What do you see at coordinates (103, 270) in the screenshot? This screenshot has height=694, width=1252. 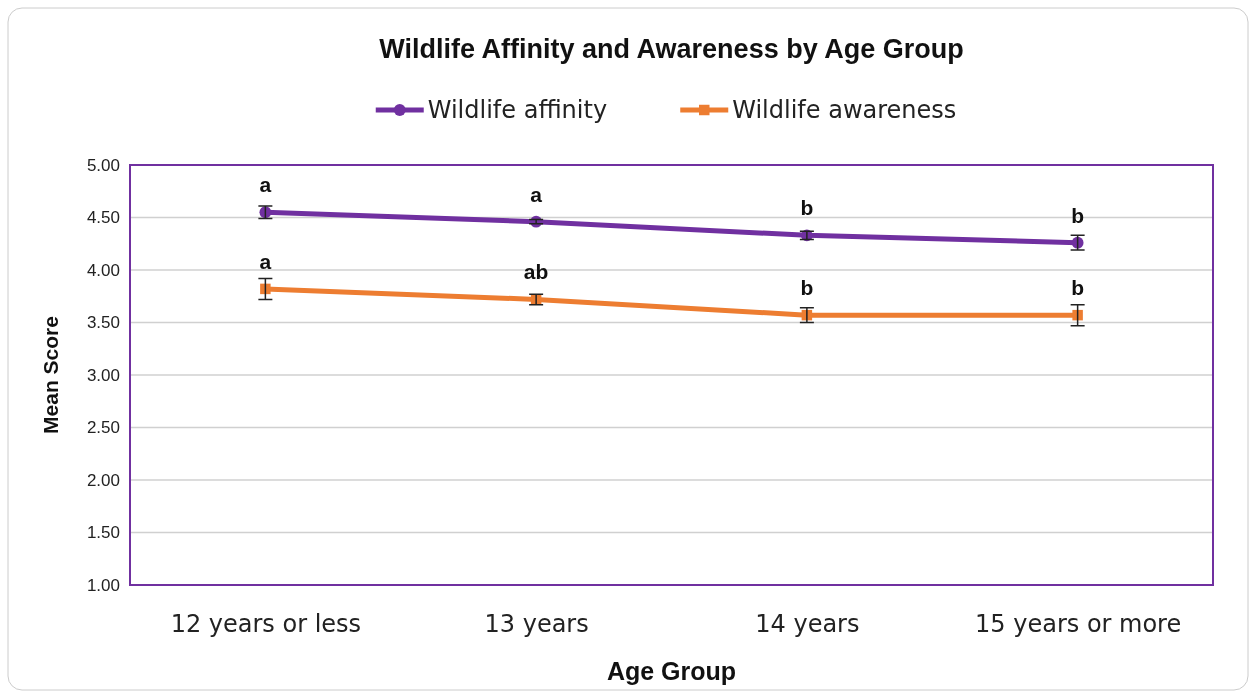 I see `y-tick-label: 4.00` at bounding box center [103, 270].